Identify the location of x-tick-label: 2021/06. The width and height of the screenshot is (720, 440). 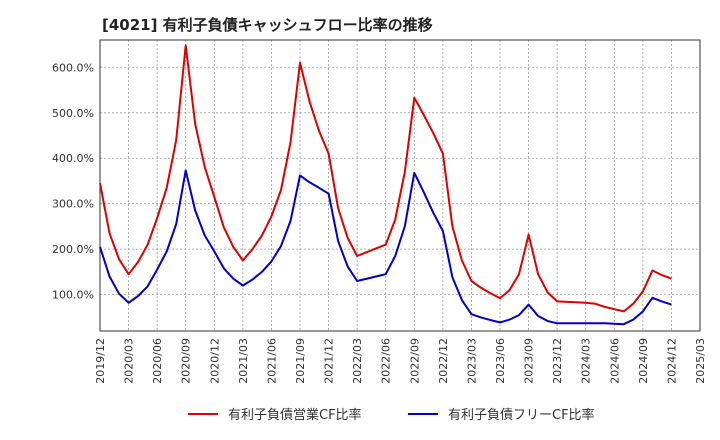
(271, 361).